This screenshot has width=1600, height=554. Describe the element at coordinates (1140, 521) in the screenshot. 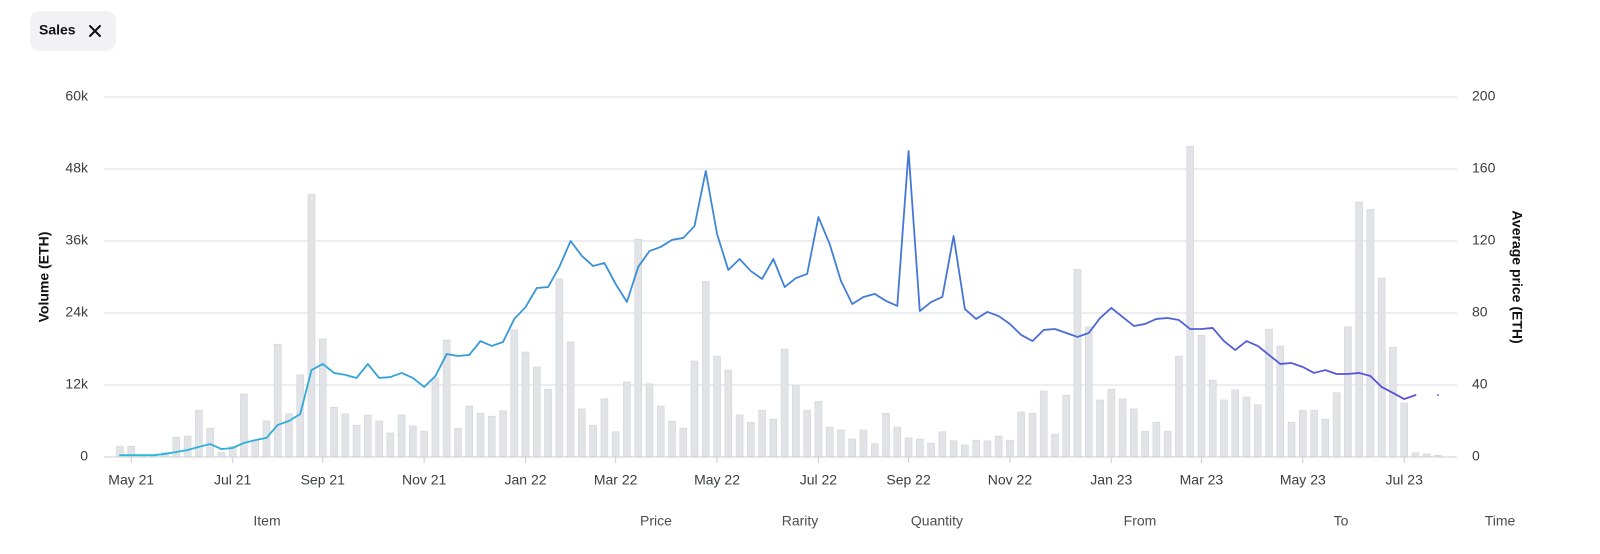

I see `column-header: From` at that location.